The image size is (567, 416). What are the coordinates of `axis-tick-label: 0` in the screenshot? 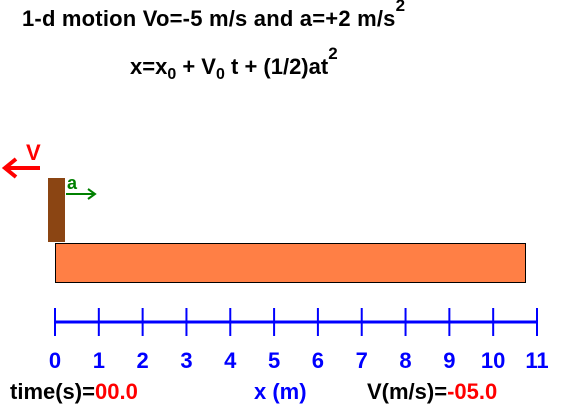 It's located at (55, 360).